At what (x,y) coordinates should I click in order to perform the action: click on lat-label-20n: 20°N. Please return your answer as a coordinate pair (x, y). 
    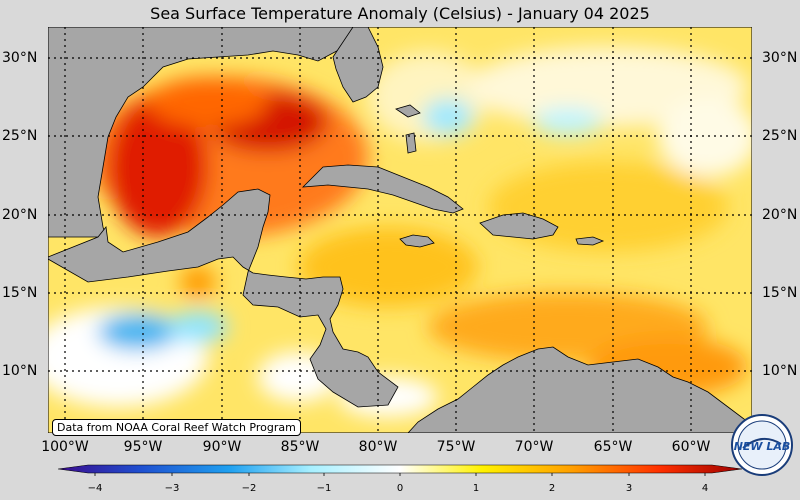
    Looking at the image, I should click on (20, 215).